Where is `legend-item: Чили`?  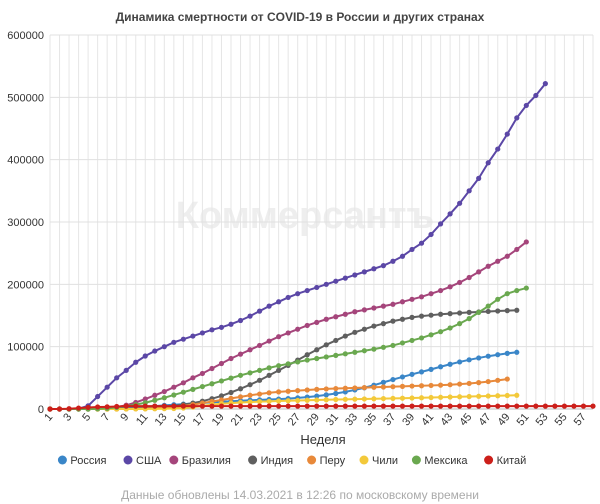
legend-item: Чили is located at coordinates (379, 461).